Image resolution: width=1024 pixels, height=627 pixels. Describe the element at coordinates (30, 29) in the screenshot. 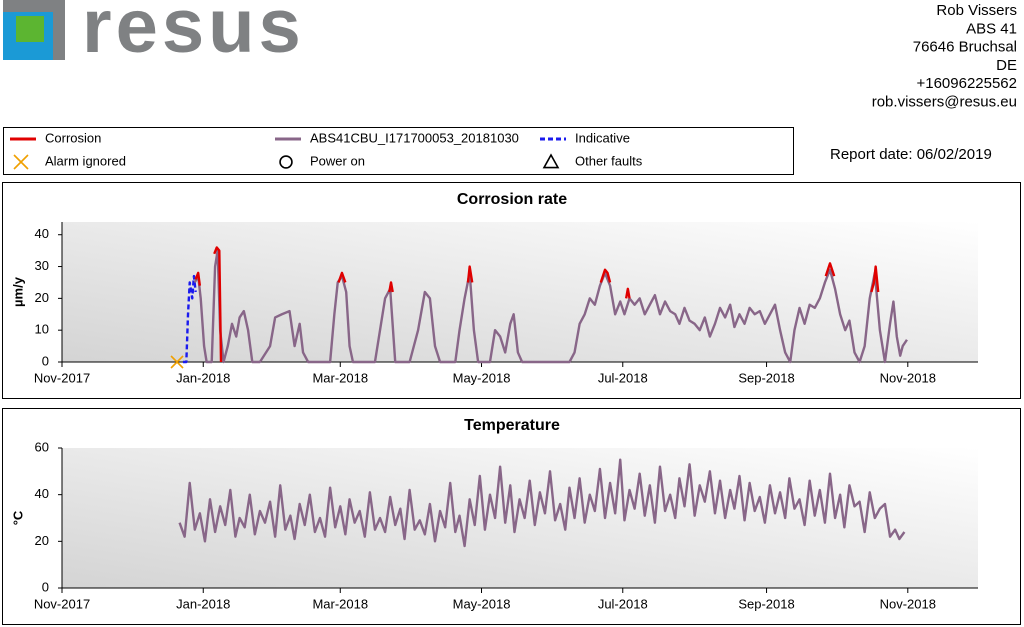

I see `logo-icon` at that location.